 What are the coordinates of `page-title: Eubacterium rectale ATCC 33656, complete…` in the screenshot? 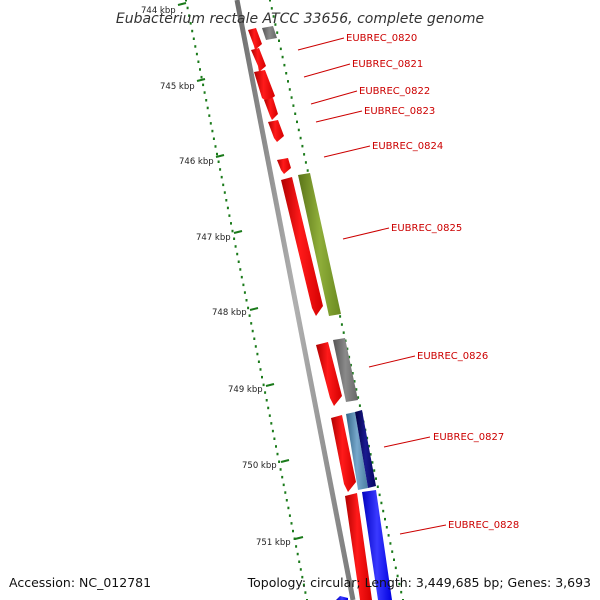 It's located at (300, 19).